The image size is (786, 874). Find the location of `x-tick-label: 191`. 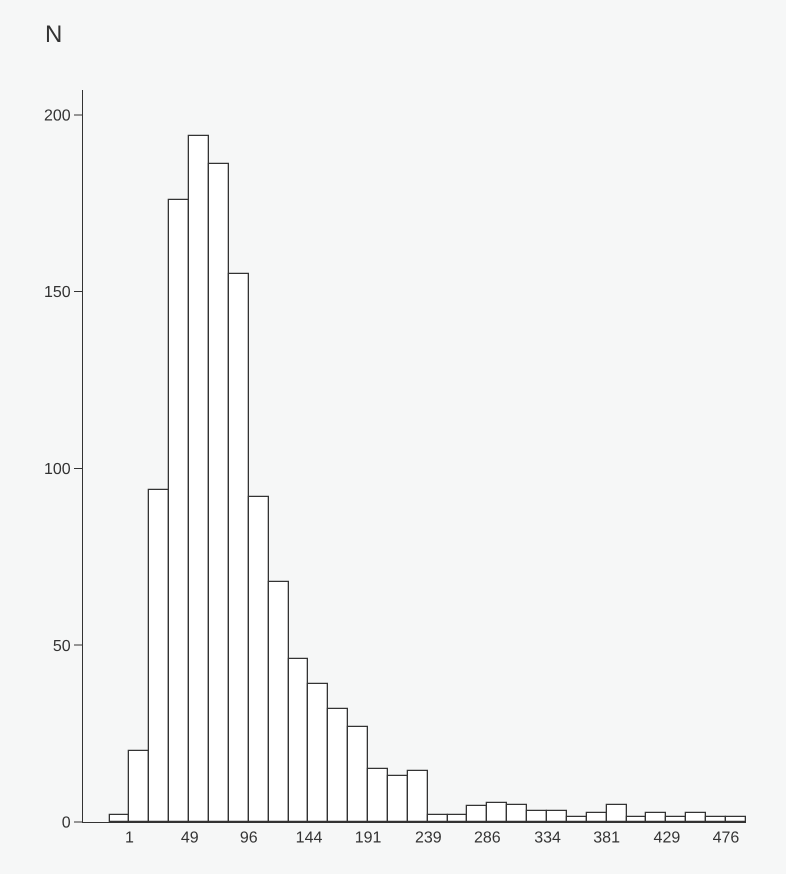

x-tick-label: 191 is located at coordinates (368, 837).